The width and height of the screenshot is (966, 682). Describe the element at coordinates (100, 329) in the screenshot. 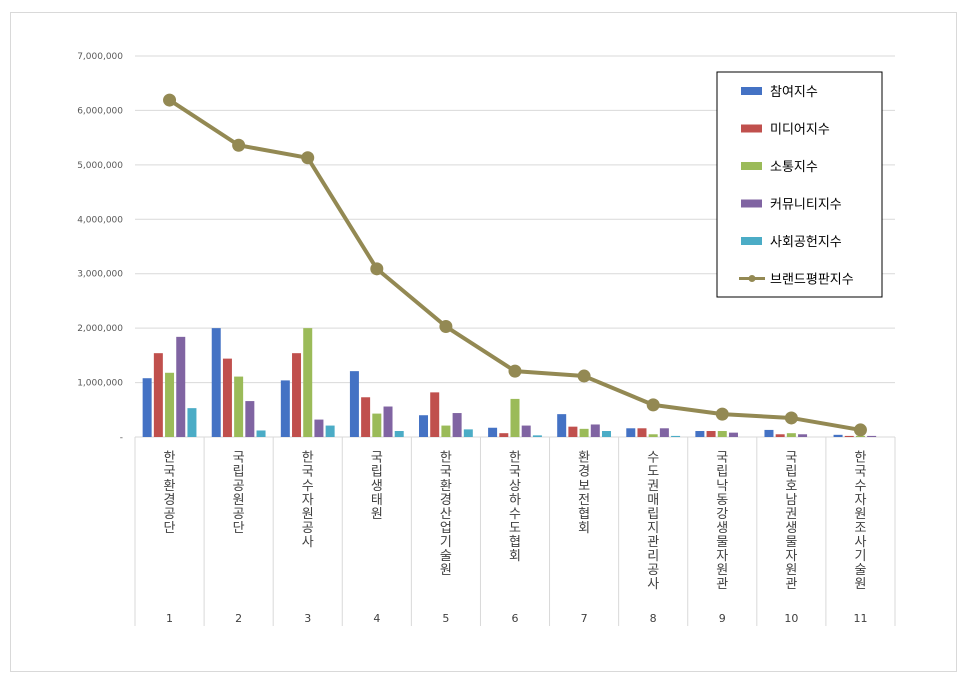

I see `y-tick-label: 2,000,000` at that location.